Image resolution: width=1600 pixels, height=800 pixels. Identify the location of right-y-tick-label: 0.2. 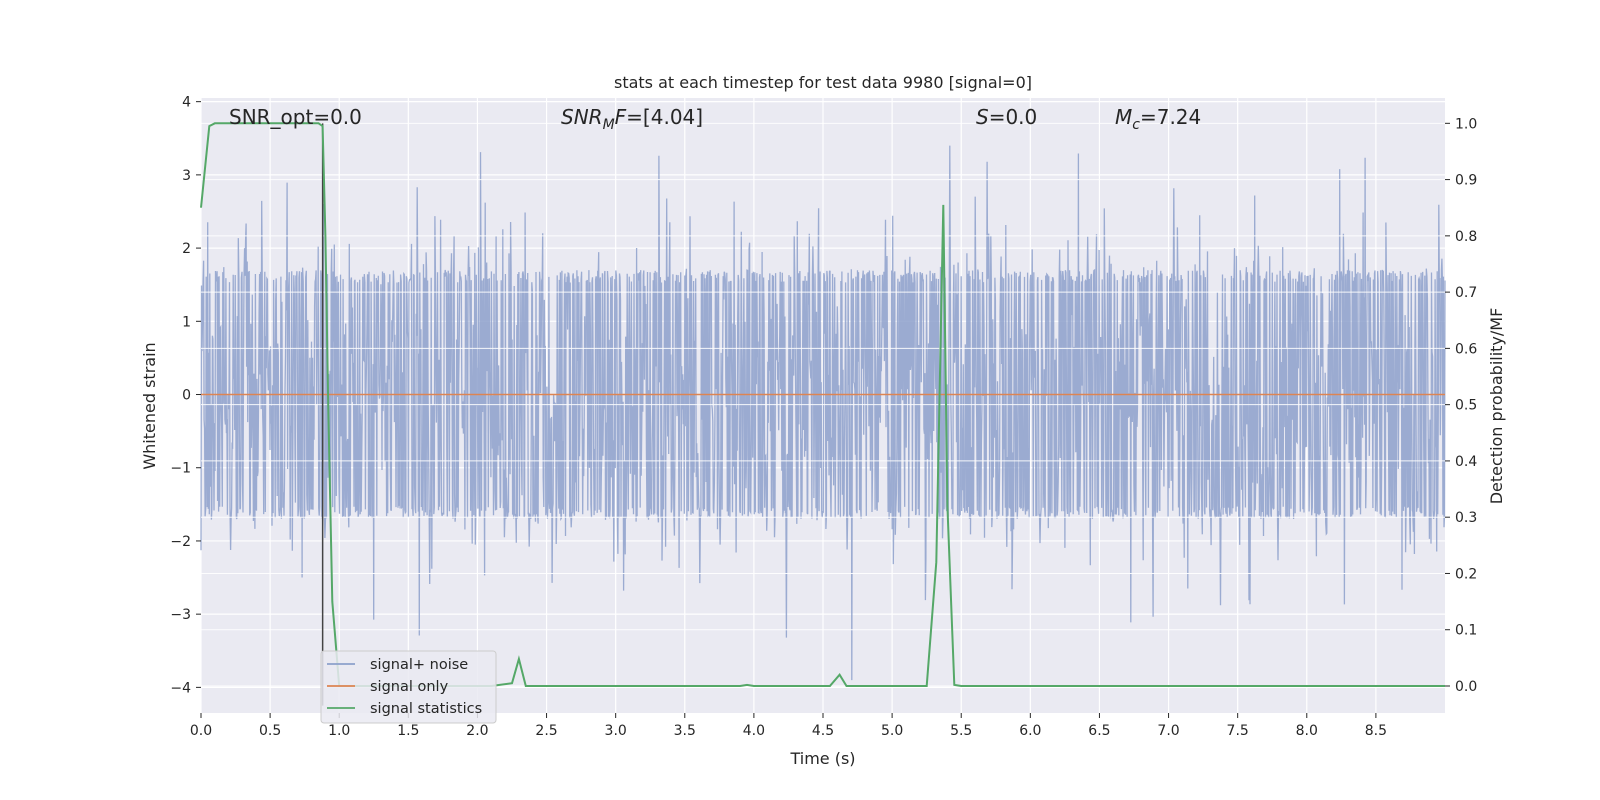
(1466, 574).